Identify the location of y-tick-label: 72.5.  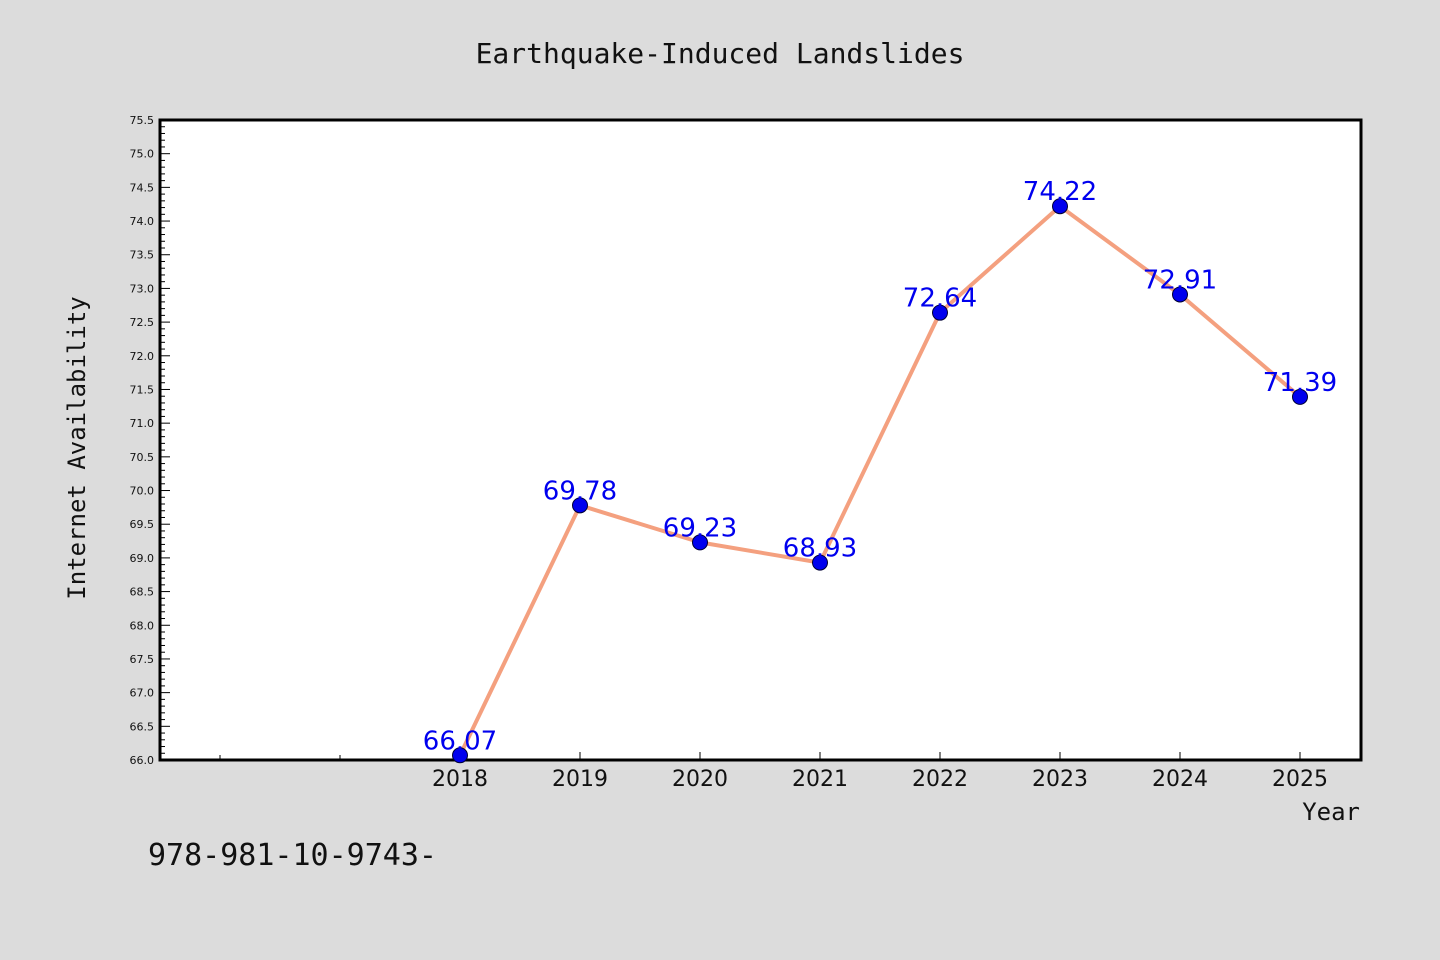
(142, 322).